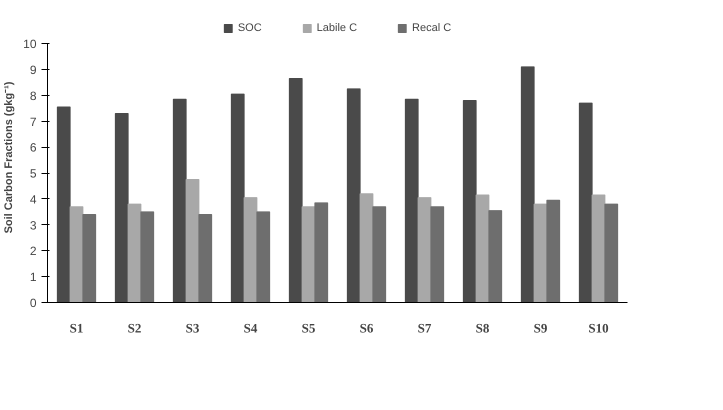 This screenshot has height=410, width=723. What do you see at coordinates (367, 328) in the screenshot?
I see `x-tick-label: S6` at bounding box center [367, 328].